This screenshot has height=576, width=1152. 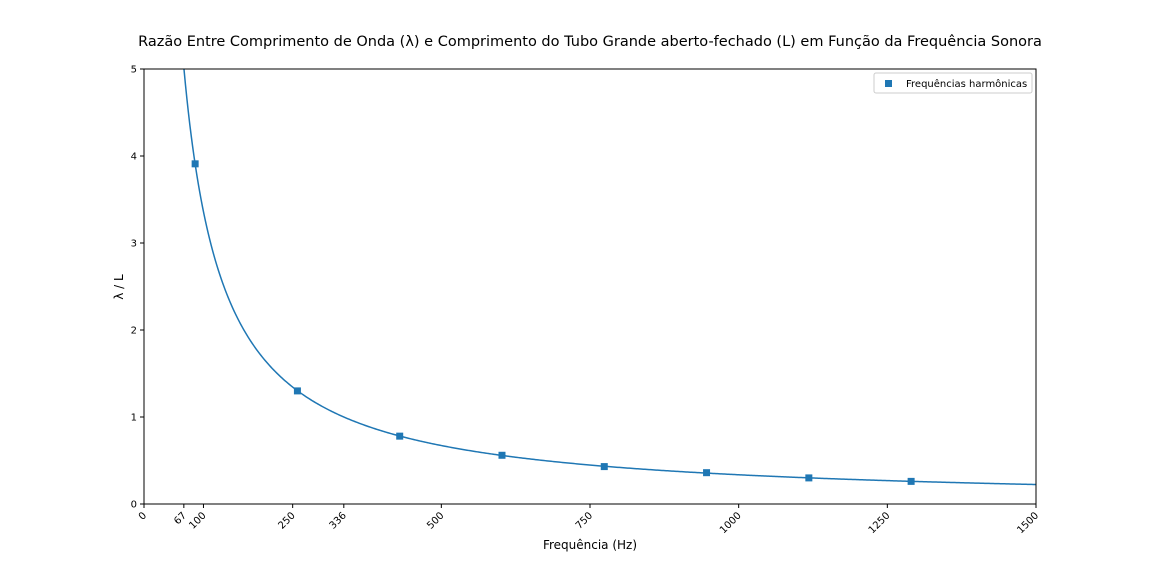 What do you see at coordinates (134, 157) in the screenshot?
I see `y-tick-label: 4` at bounding box center [134, 157].